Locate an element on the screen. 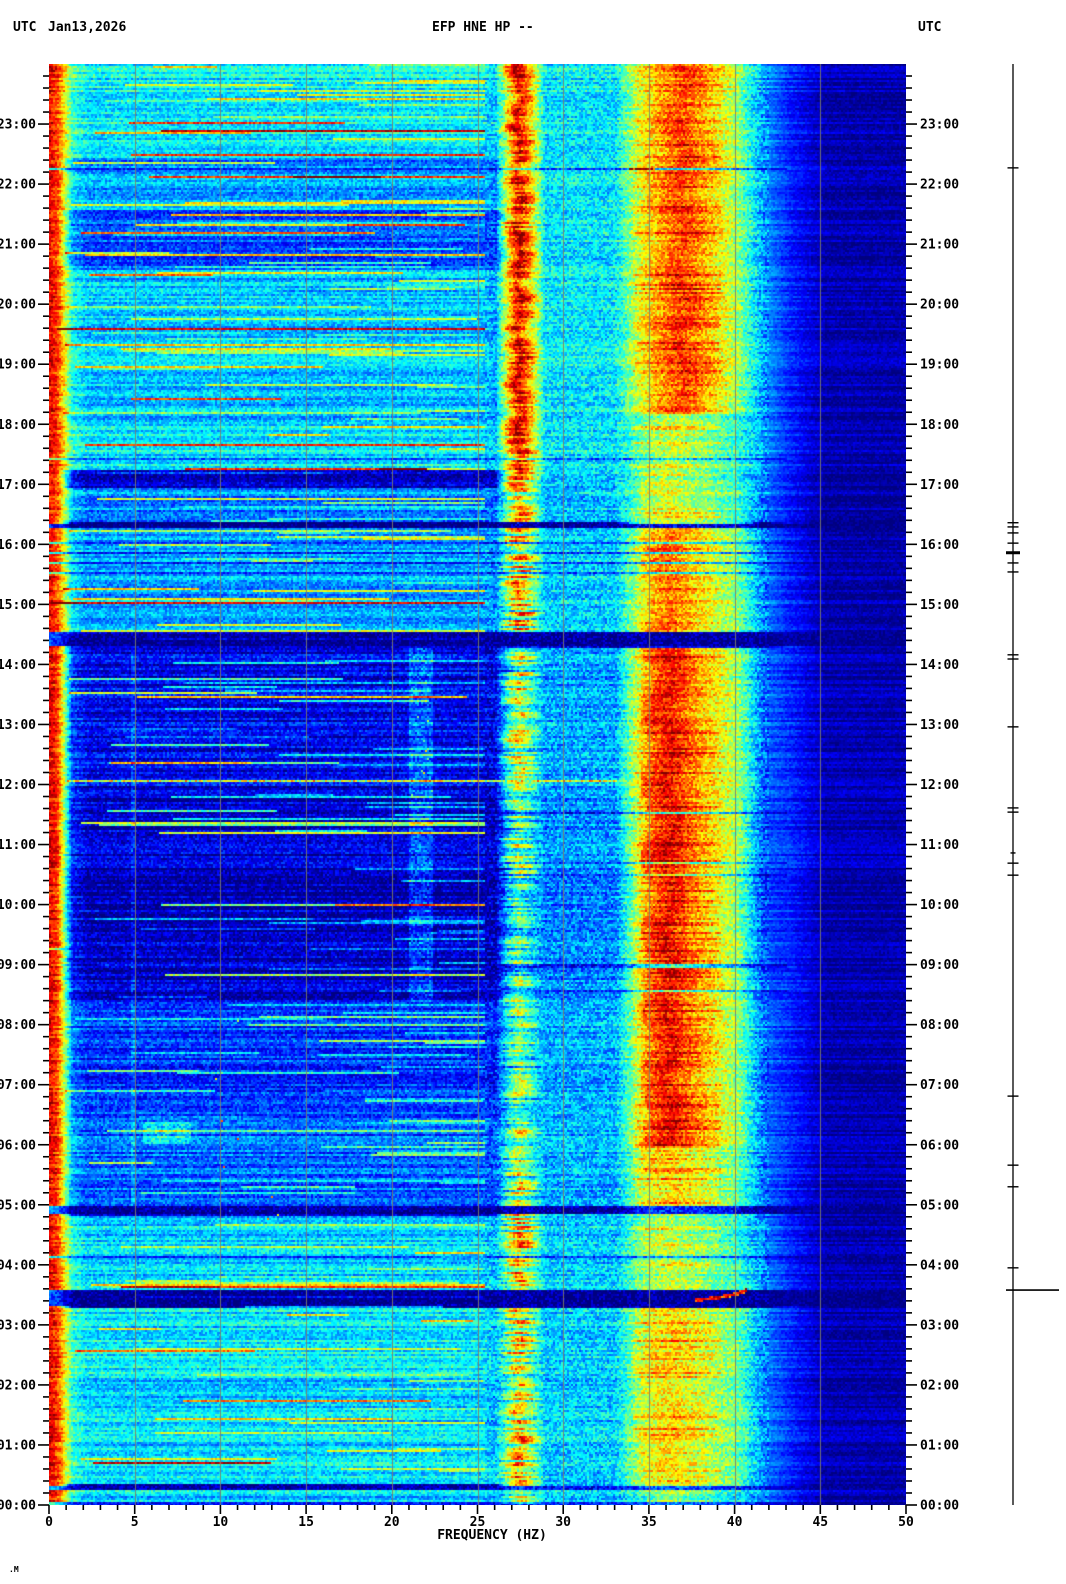 The height and width of the screenshot is (1584, 1066). time-label-left: 21:00 is located at coordinates (18, 245).